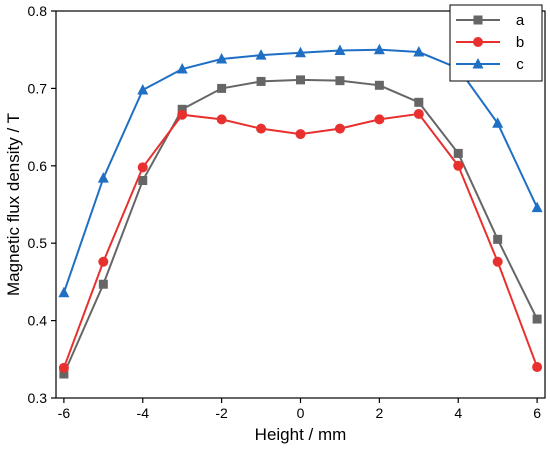 This screenshot has height=453, width=550. I want to click on y-tick-label: 0.7, so click(38, 88).